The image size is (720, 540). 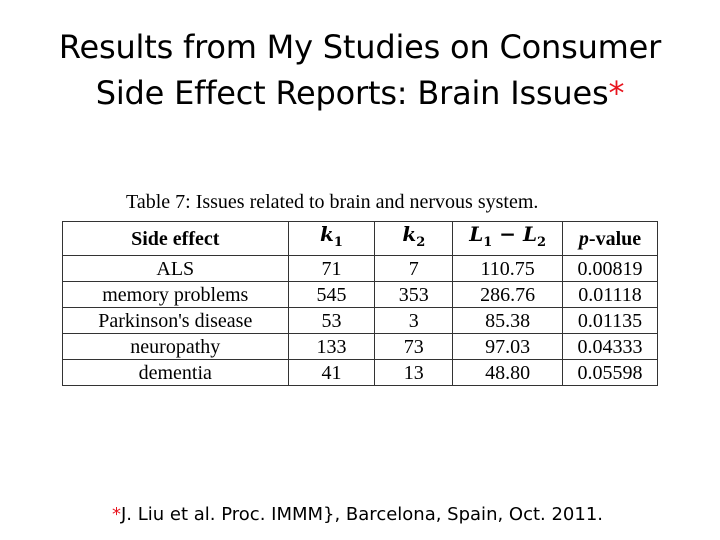 I want to click on cell-k1: 41, so click(x=331, y=372).